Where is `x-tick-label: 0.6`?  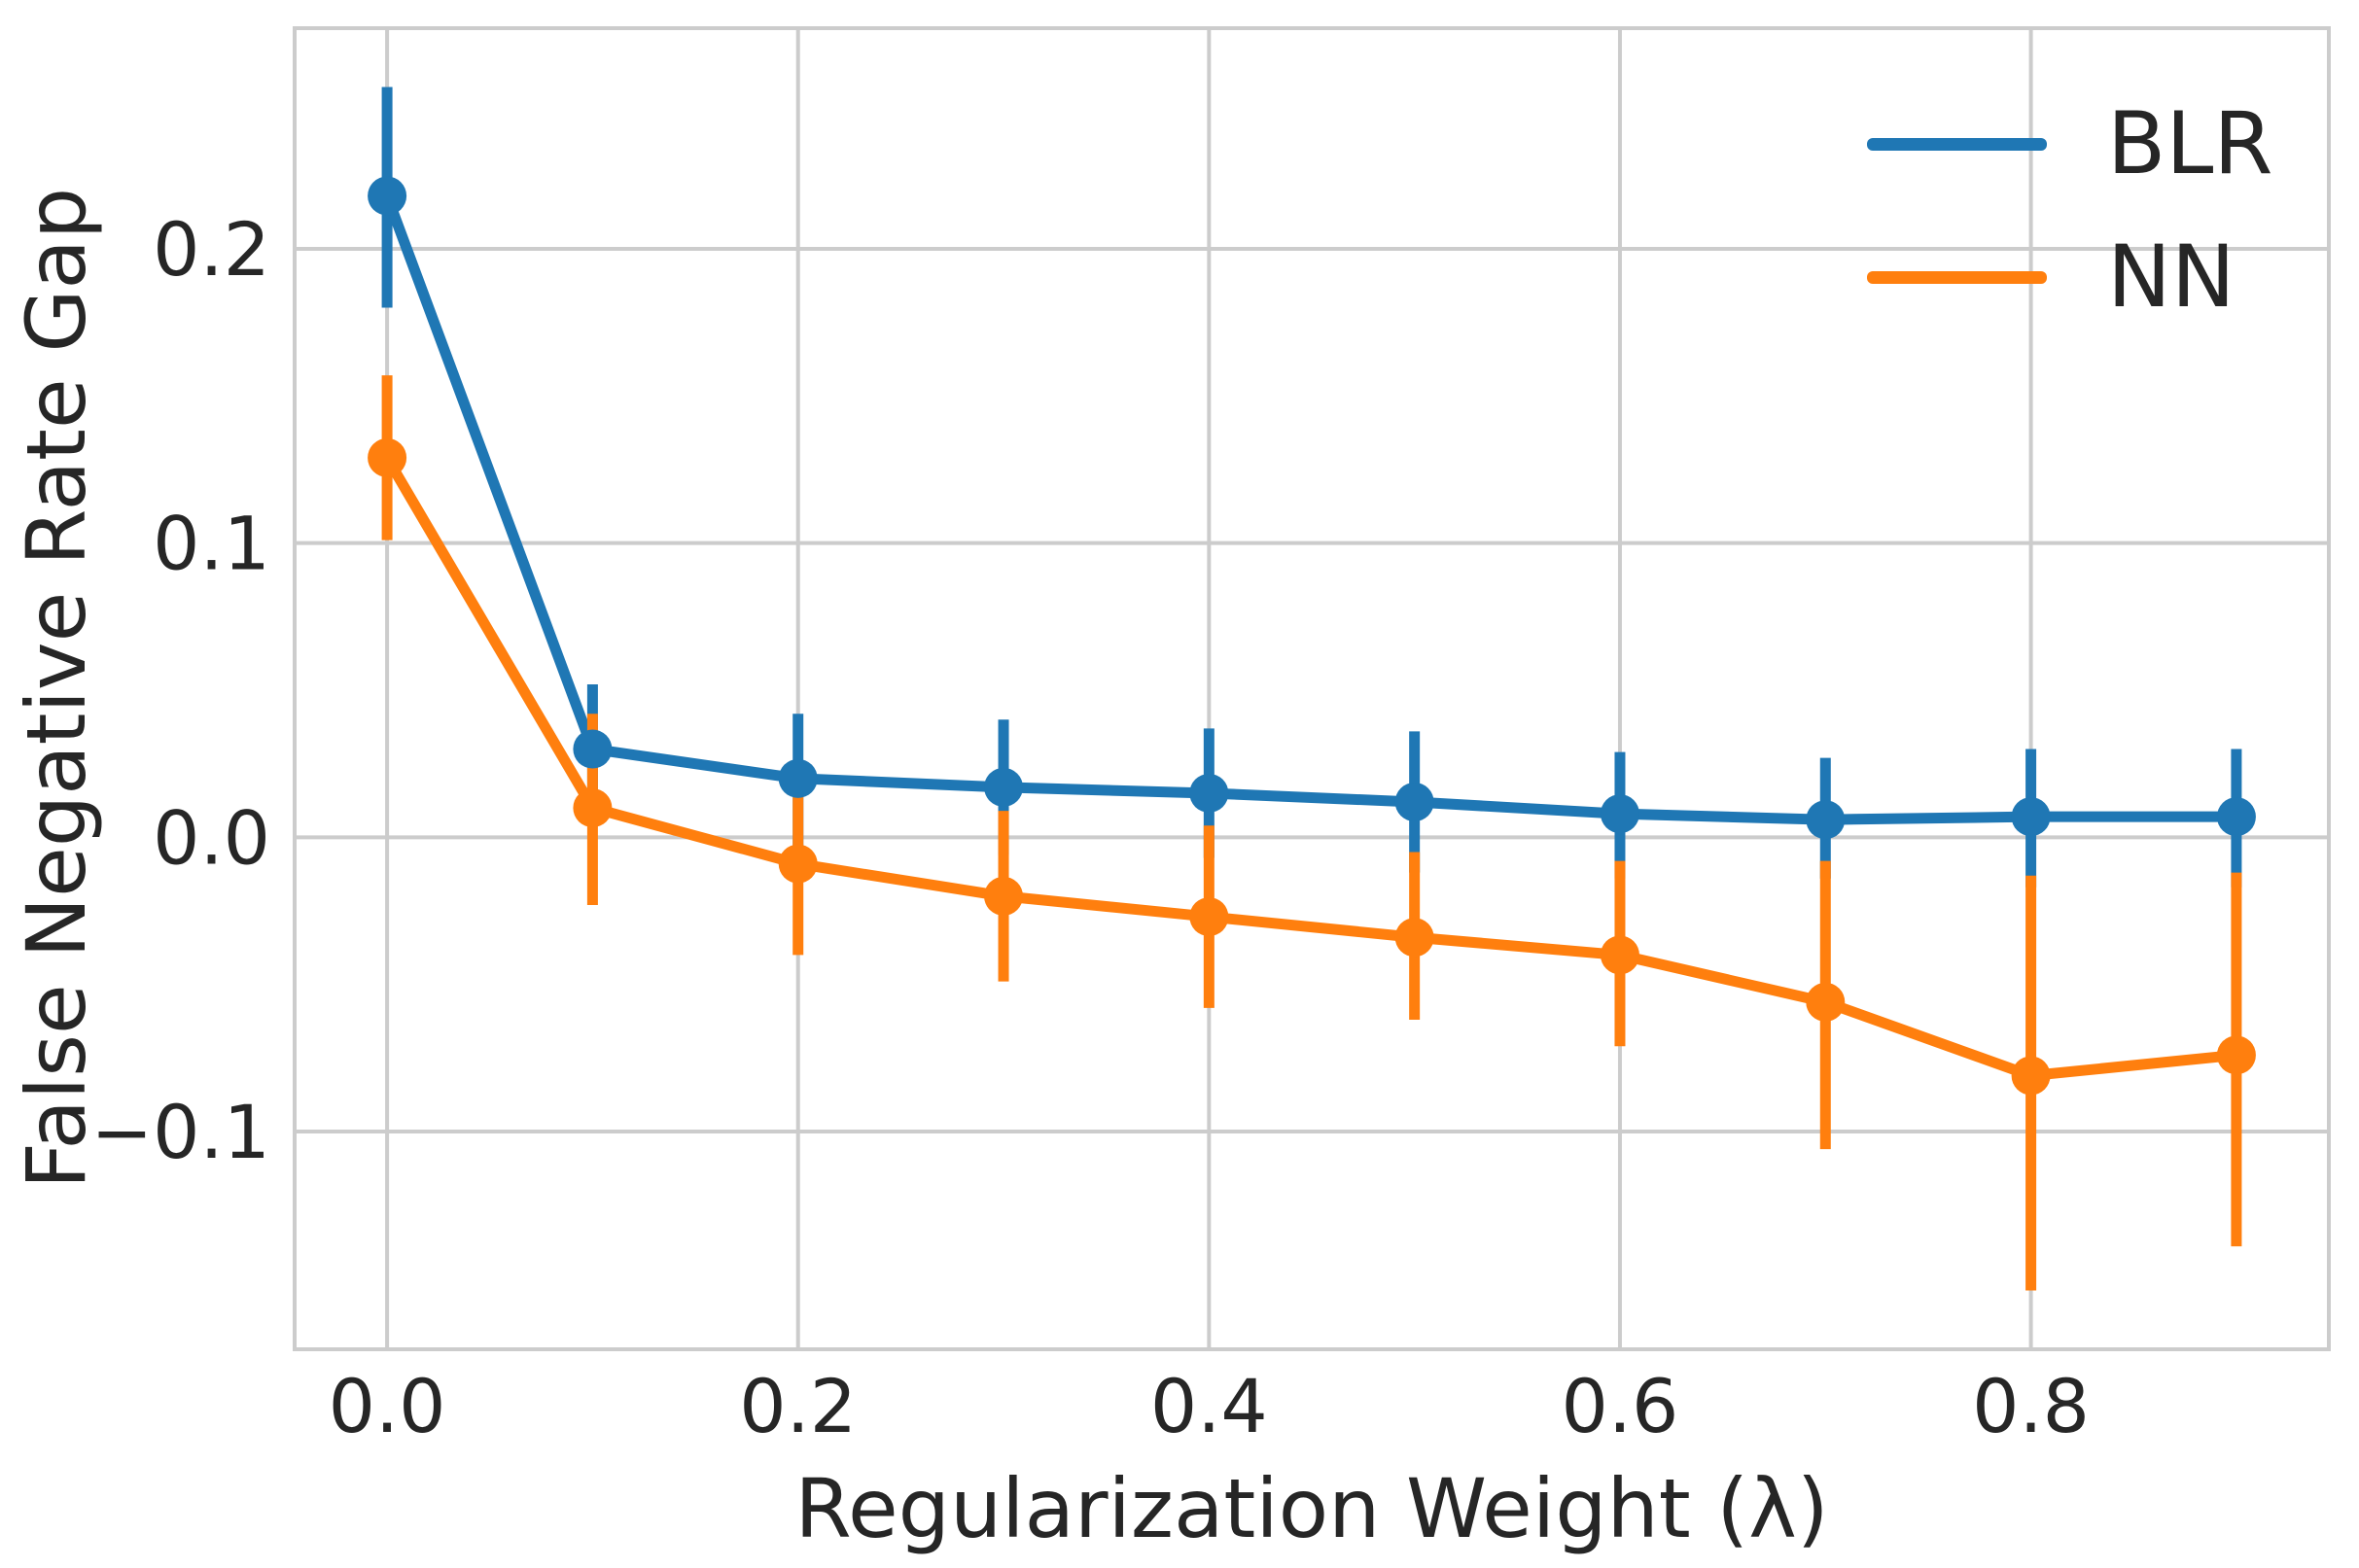
x-tick-label: 0.6 is located at coordinates (1620, 1406).